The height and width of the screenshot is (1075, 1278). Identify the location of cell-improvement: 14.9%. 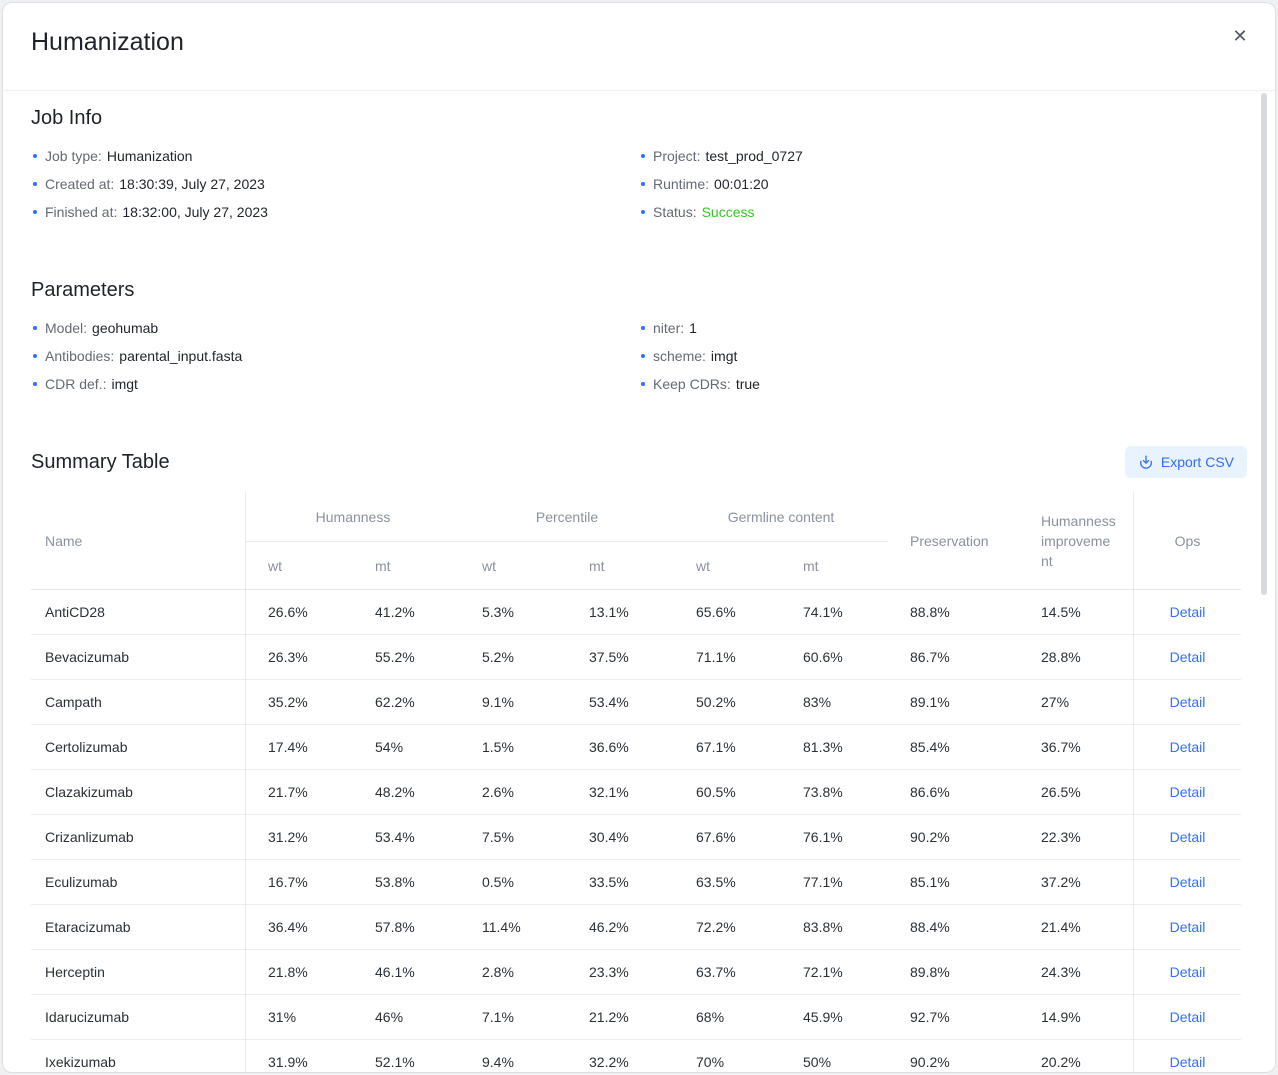
(1061, 1017).